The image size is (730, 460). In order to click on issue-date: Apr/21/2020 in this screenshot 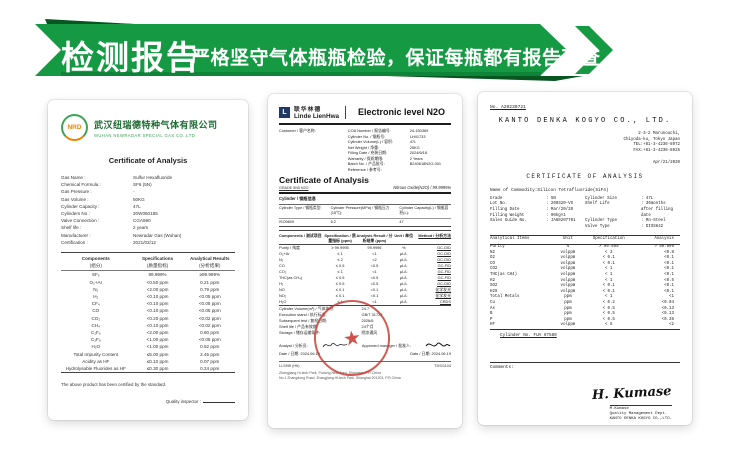, I will do `click(666, 162)`.